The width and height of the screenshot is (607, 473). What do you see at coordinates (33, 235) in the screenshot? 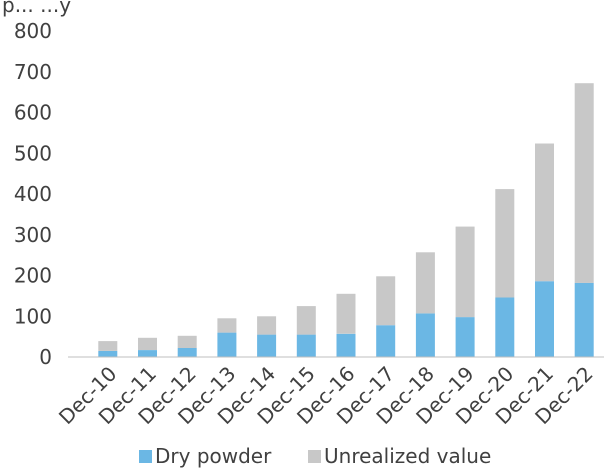
I see `y-tick-label: 300` at bounding box center [33, 235].